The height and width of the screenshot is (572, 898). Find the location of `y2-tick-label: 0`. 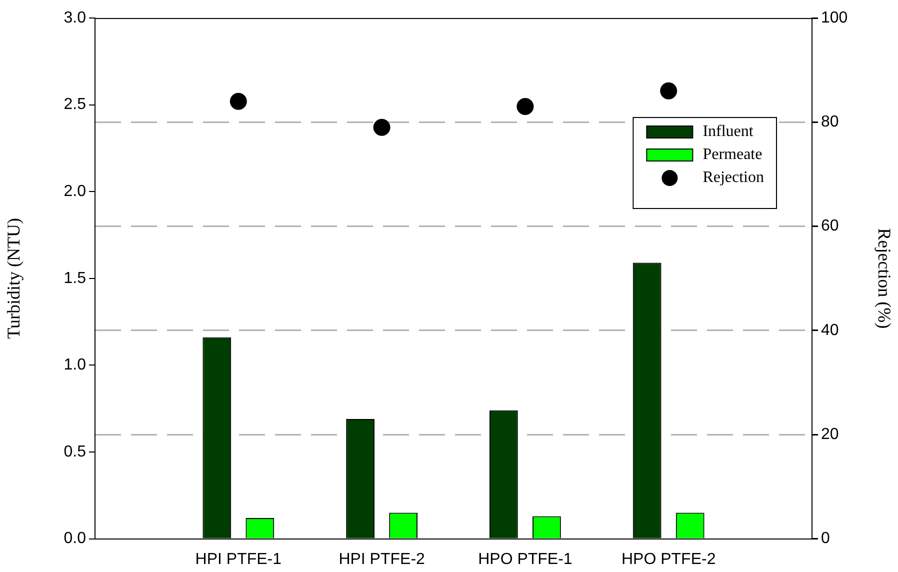

y2-tick-label: 0 is located at coordinates (825, 539).